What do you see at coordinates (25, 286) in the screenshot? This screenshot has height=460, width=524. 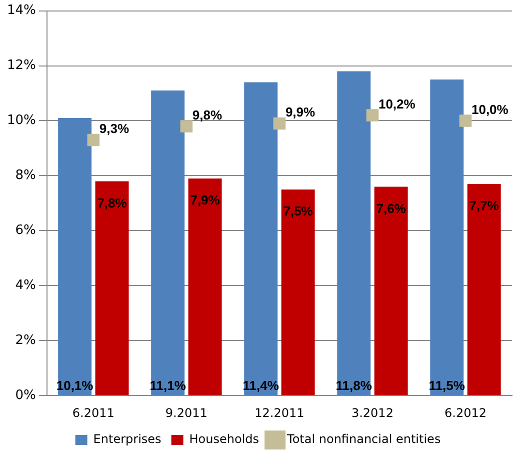 I see `y-tick-label: 4%` at bounding box center [25, 286].